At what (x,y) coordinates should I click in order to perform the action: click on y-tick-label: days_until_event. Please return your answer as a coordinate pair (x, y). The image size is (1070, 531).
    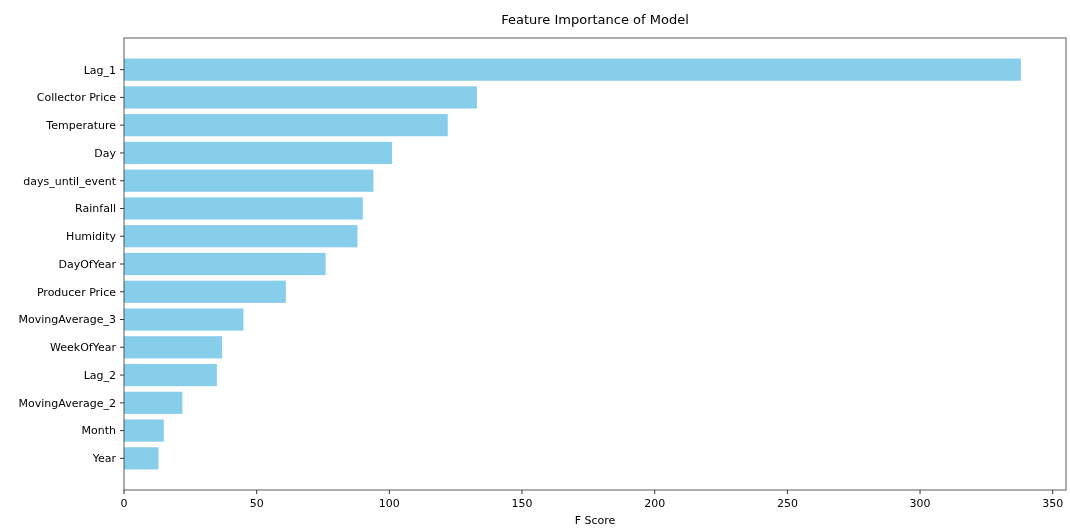
    Looking at the image, I should click on (70, 181).